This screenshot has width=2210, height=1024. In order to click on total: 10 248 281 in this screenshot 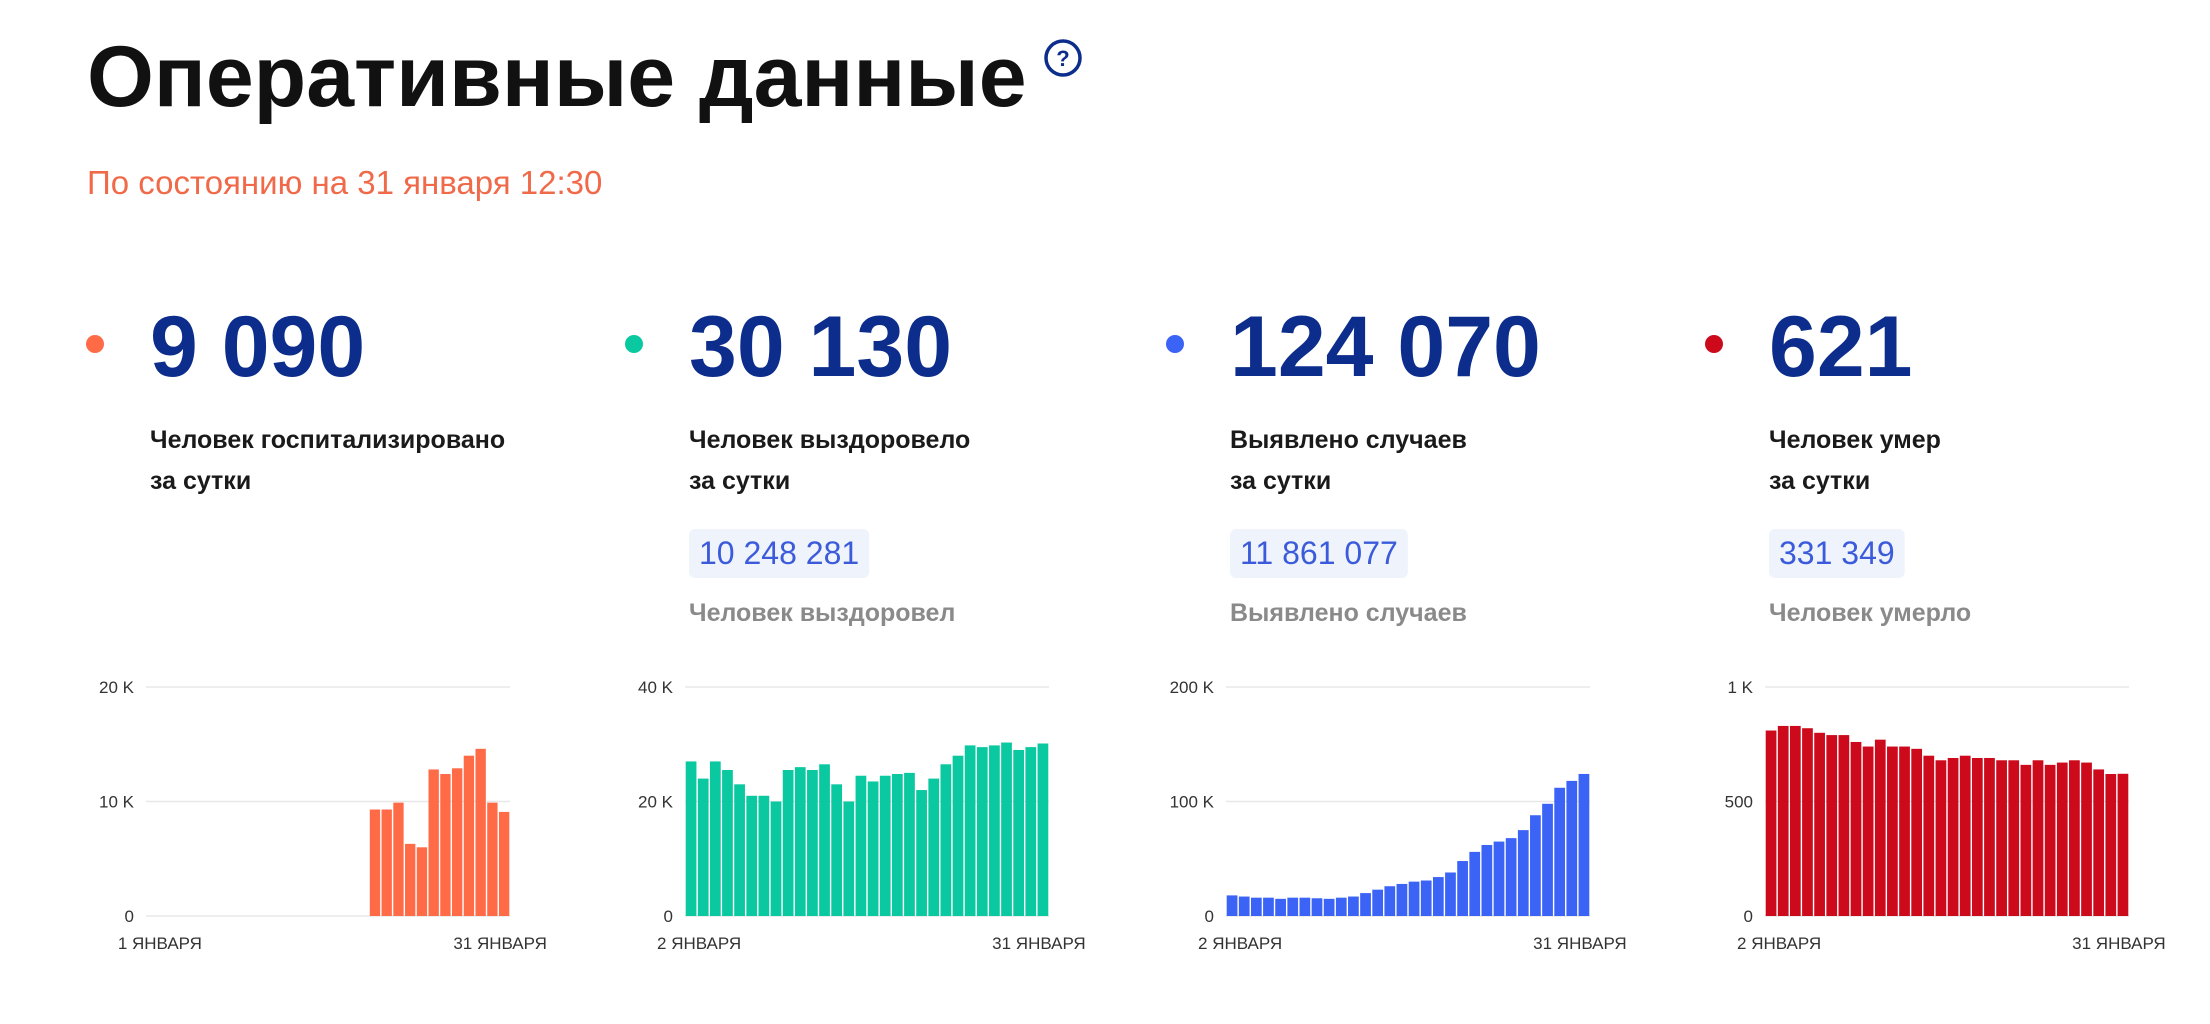, I will do `click(779, 553)`.